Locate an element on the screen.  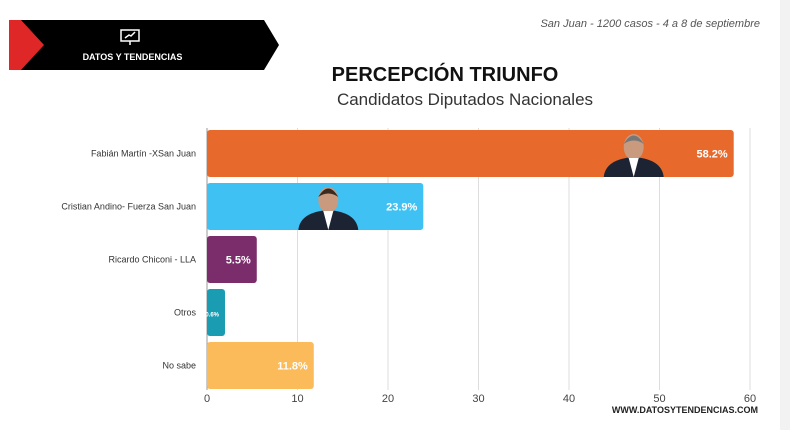
category-label: Ricardo Chiconi - LLA is located at coordinates (152, 260).